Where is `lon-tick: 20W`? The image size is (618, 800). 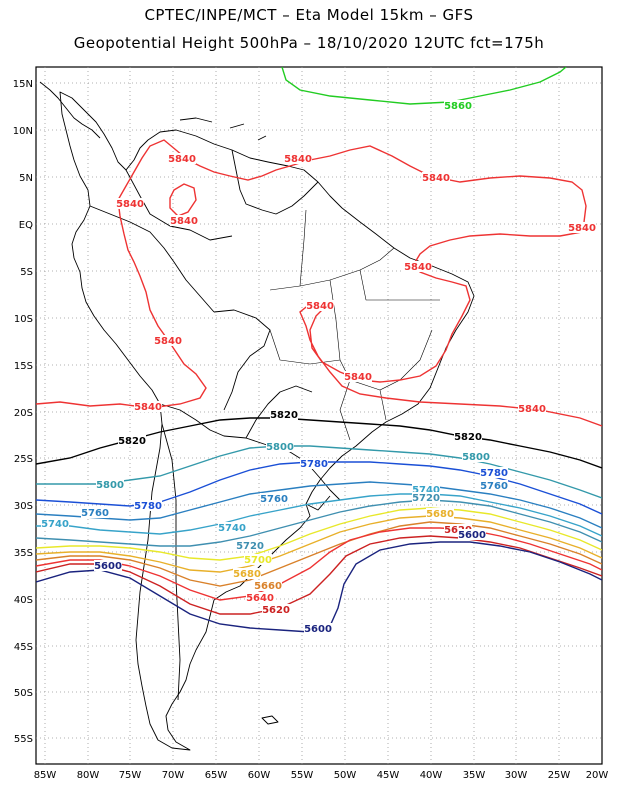
lon-tick: 20W is located at coordinates (597, 775).